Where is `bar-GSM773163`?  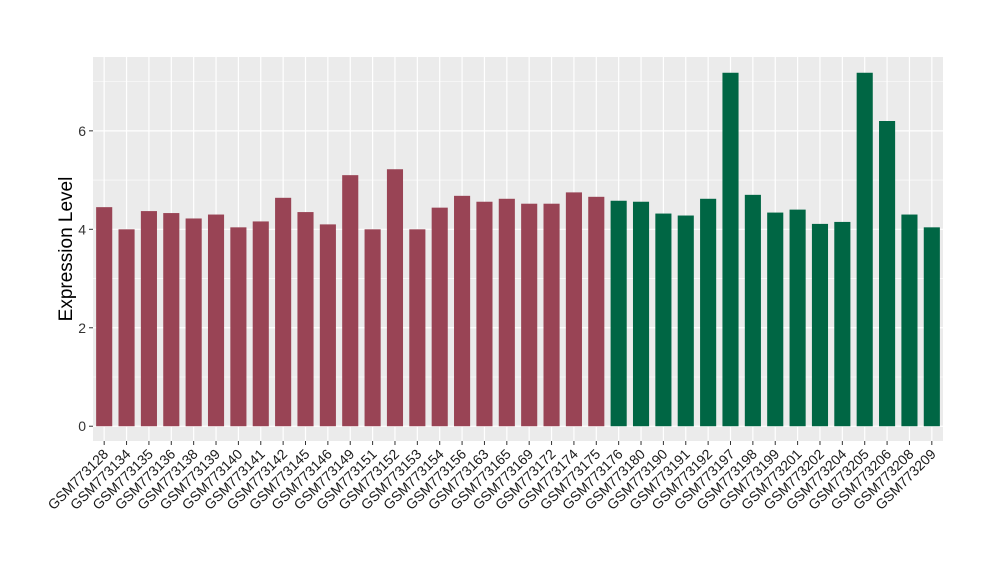
bar-GSM773163 is located at coordinates (484, 314).